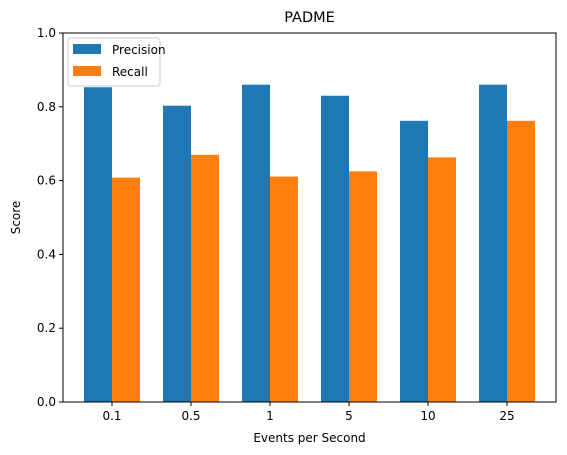  What do you see at coordinates (177, 254) in the screenshot?
I see `bar-precision-0.5` at bounding box center [177, 254].